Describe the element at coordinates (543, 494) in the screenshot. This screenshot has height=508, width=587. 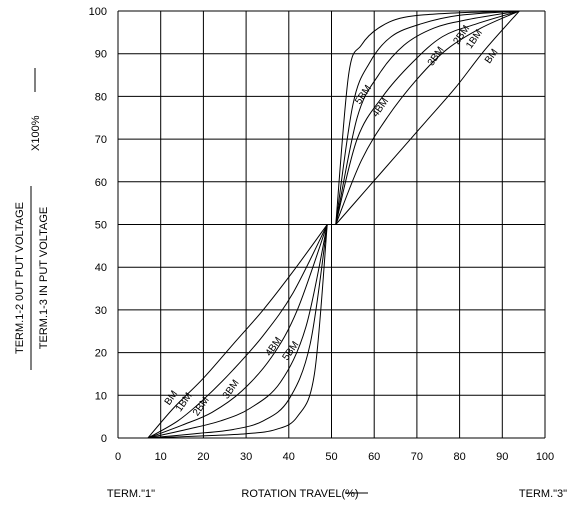
I see `right-terminal-label: TERM."3"` at that location.